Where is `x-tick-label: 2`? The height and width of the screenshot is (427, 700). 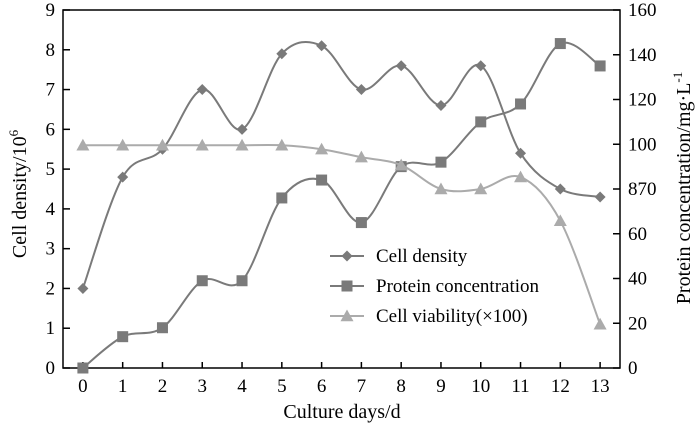
x-tick-label: 2 is located at coordinates (163, 386).